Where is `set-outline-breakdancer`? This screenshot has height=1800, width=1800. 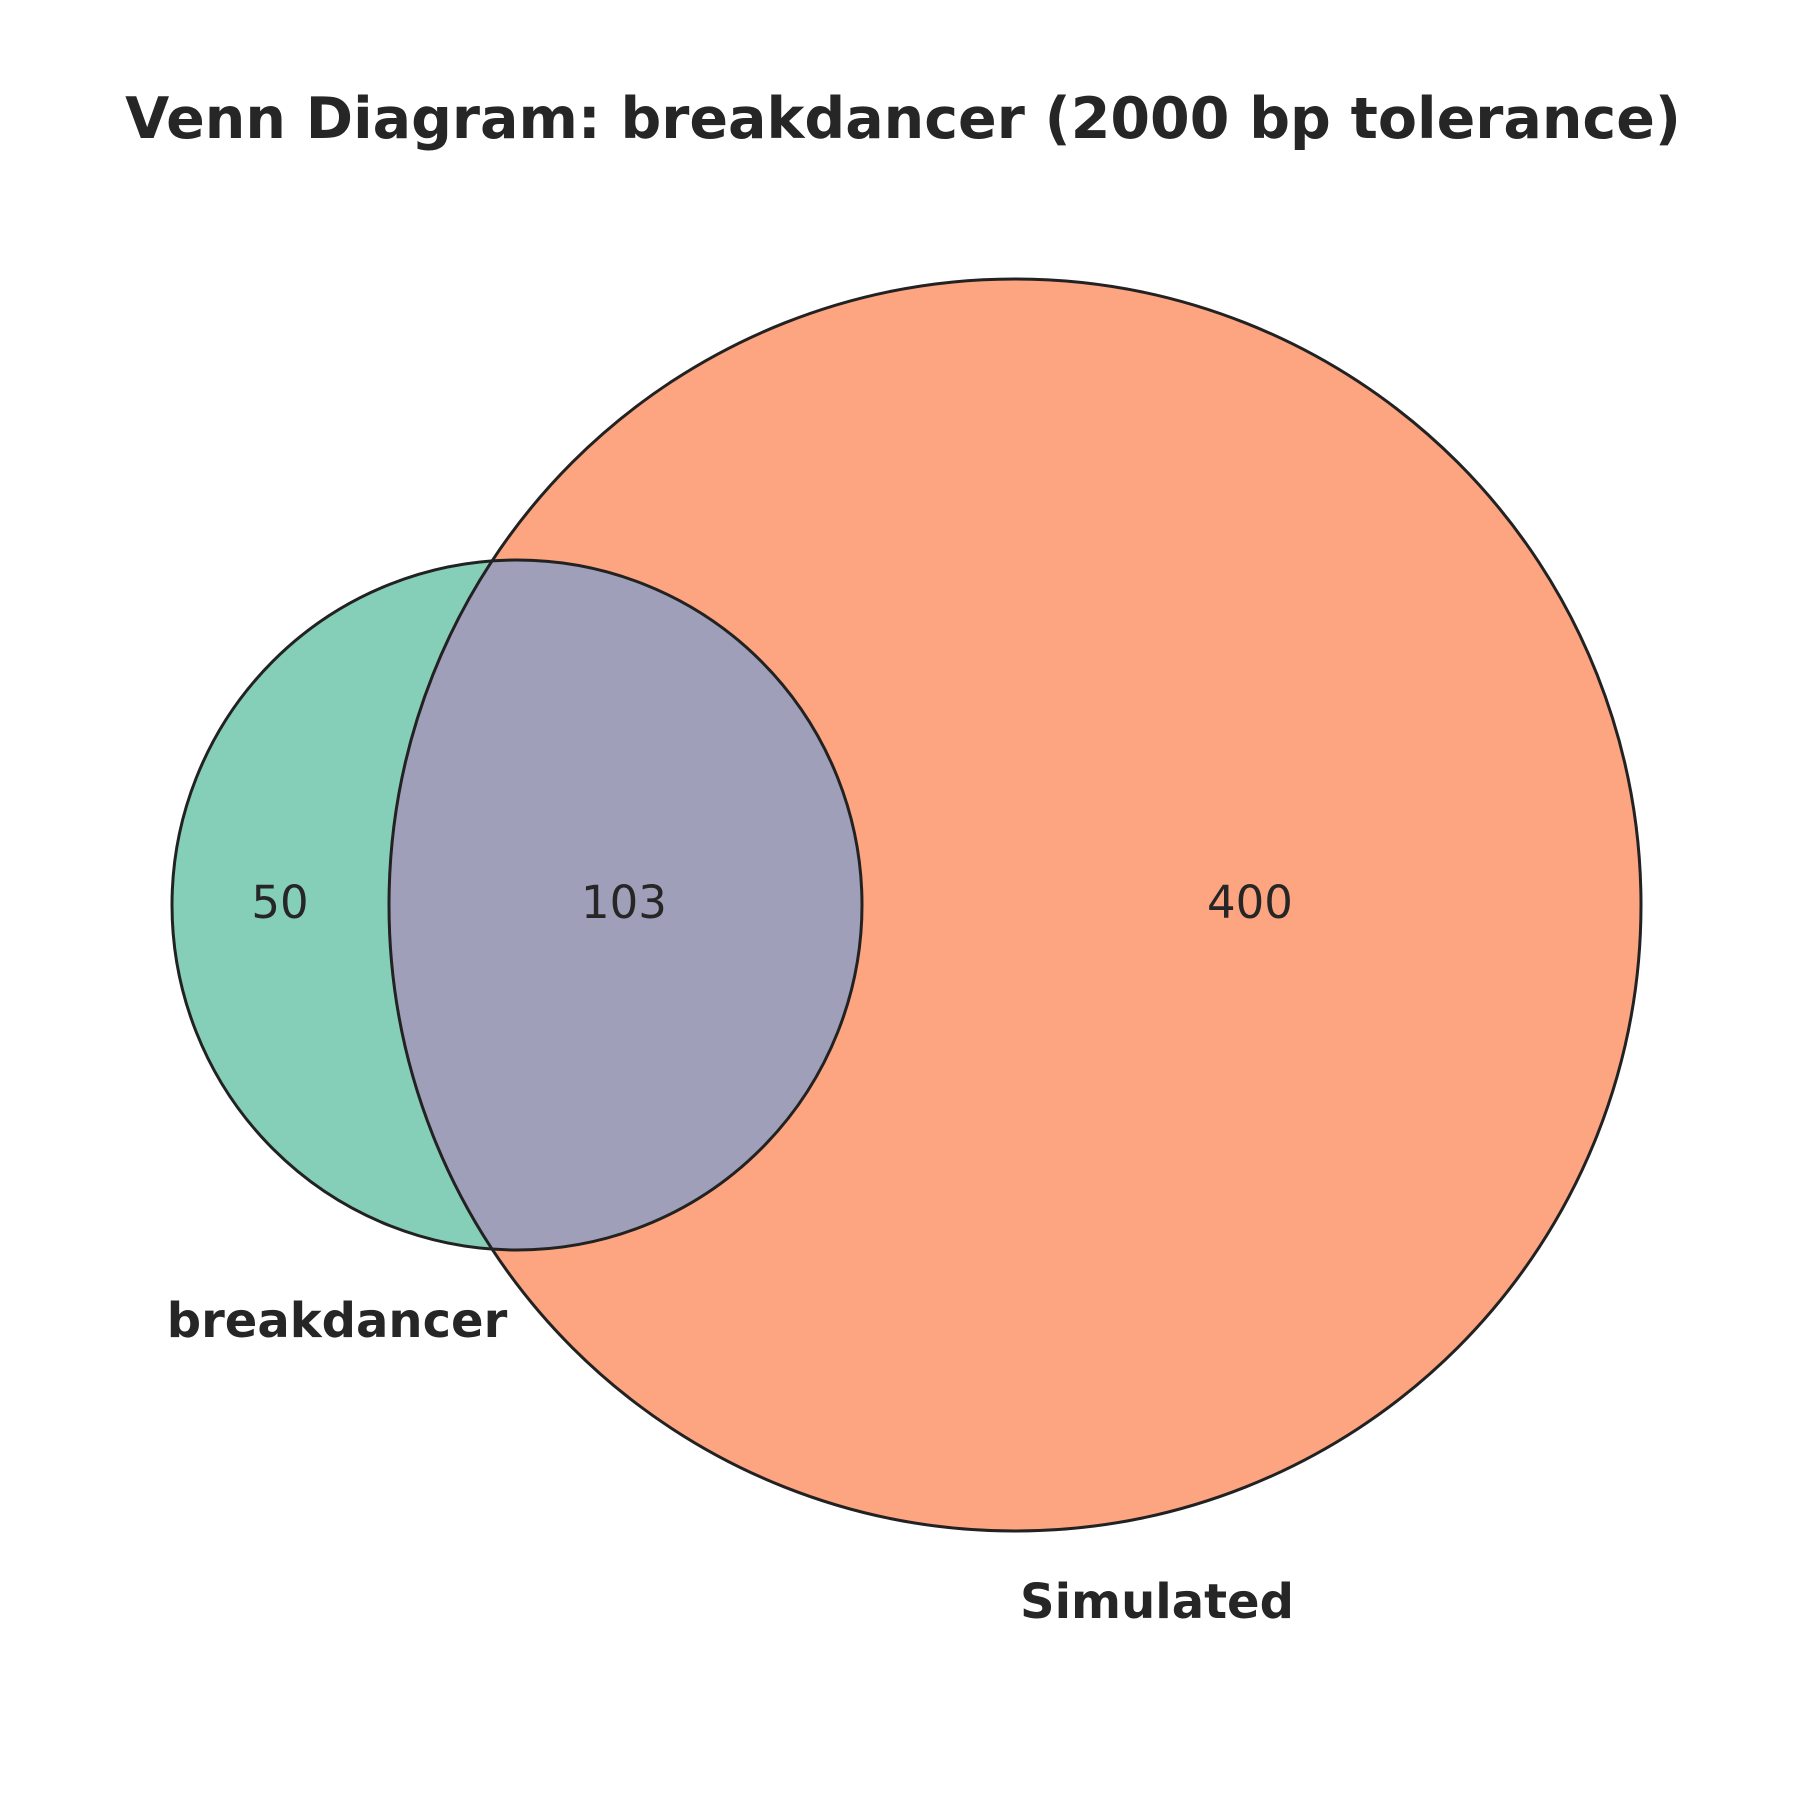
set-outline-breakdancer is located at coordinates (517, 905).